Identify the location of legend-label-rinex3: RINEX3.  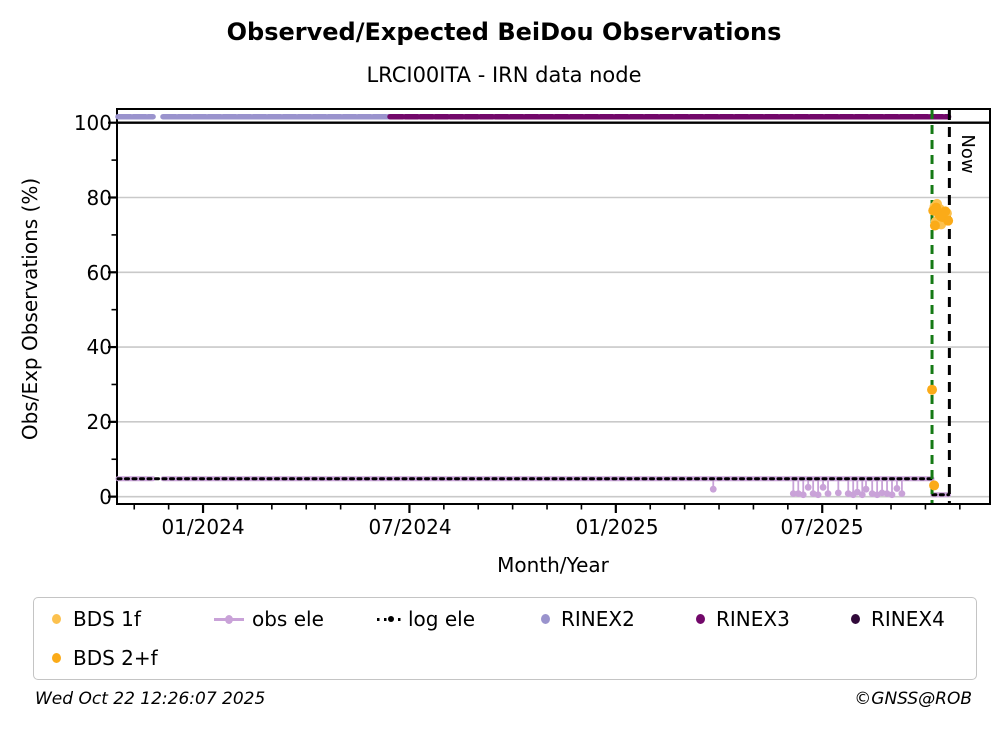
(753, 619).